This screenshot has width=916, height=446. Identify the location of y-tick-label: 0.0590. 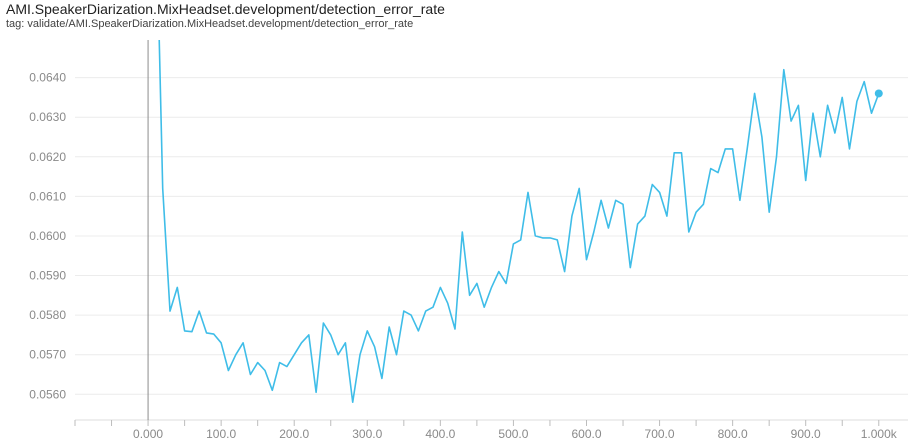
(47, 276).